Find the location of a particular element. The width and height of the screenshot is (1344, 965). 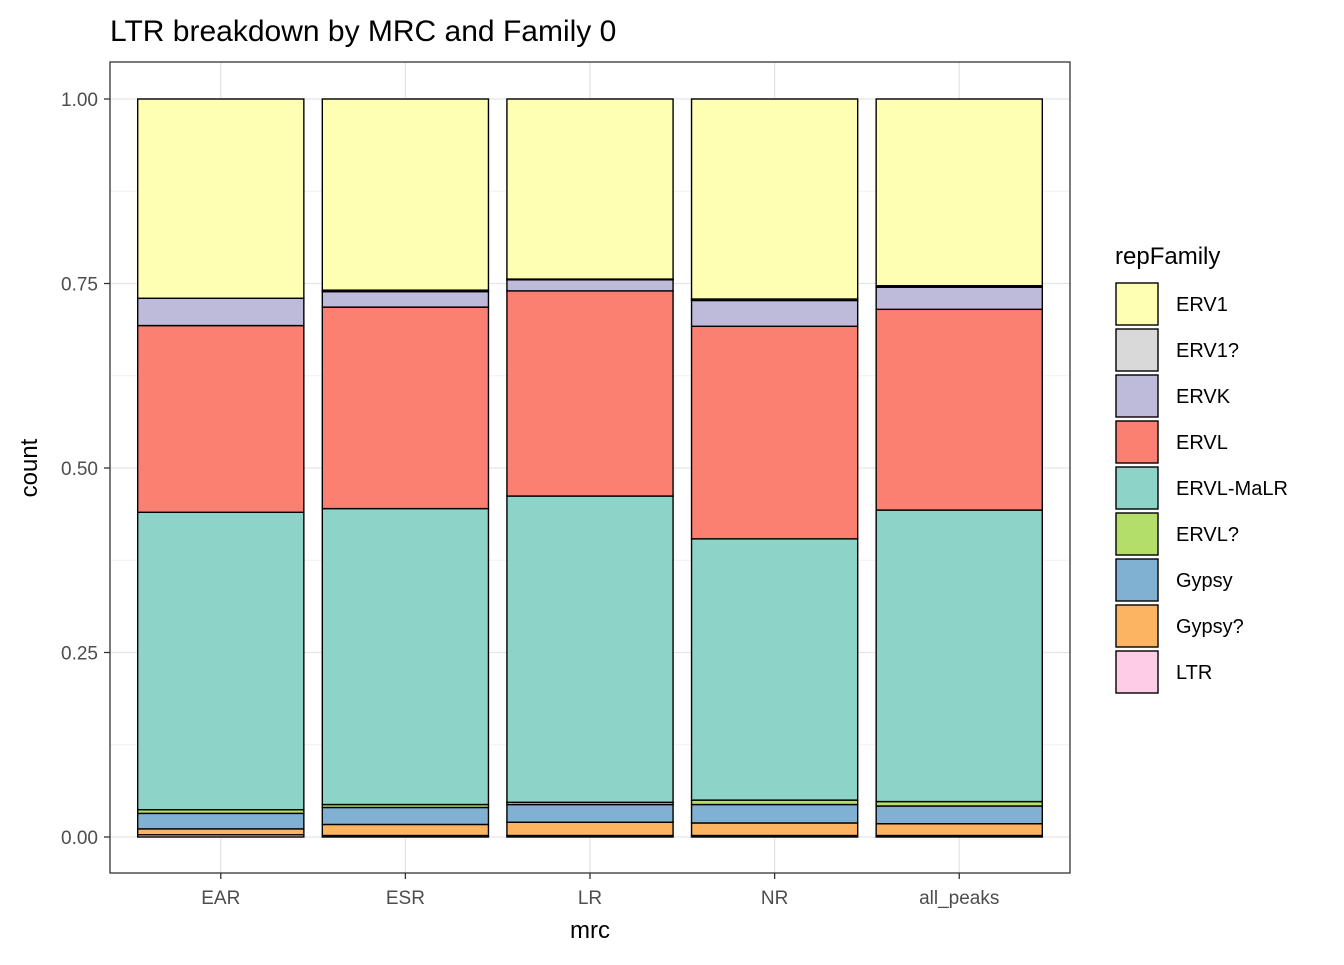

bar-segment-EAR-ERVL-MaLR is located at coordinates (221, 660).